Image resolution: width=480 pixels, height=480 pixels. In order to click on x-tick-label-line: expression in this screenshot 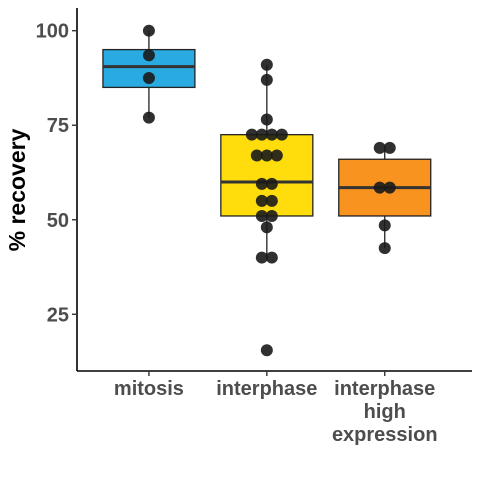, I will do `click(385, 435)`.